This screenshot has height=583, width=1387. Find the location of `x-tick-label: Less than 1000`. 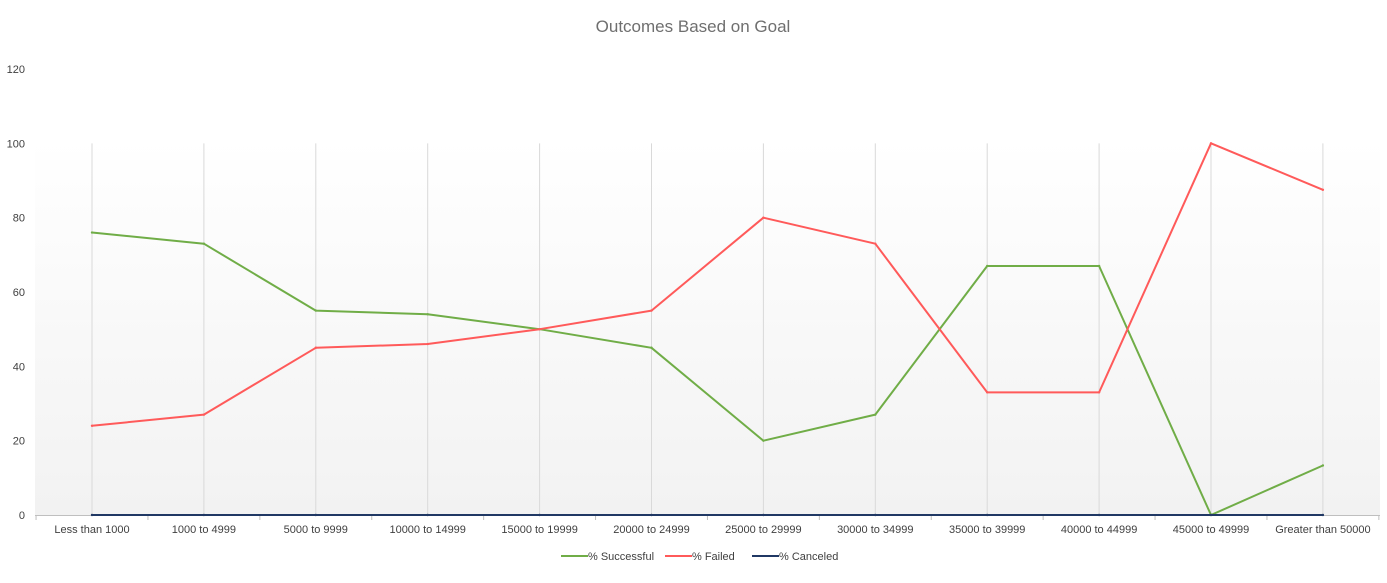

x-tick-label: Less than 1000 is located at coordinates (91, 530).